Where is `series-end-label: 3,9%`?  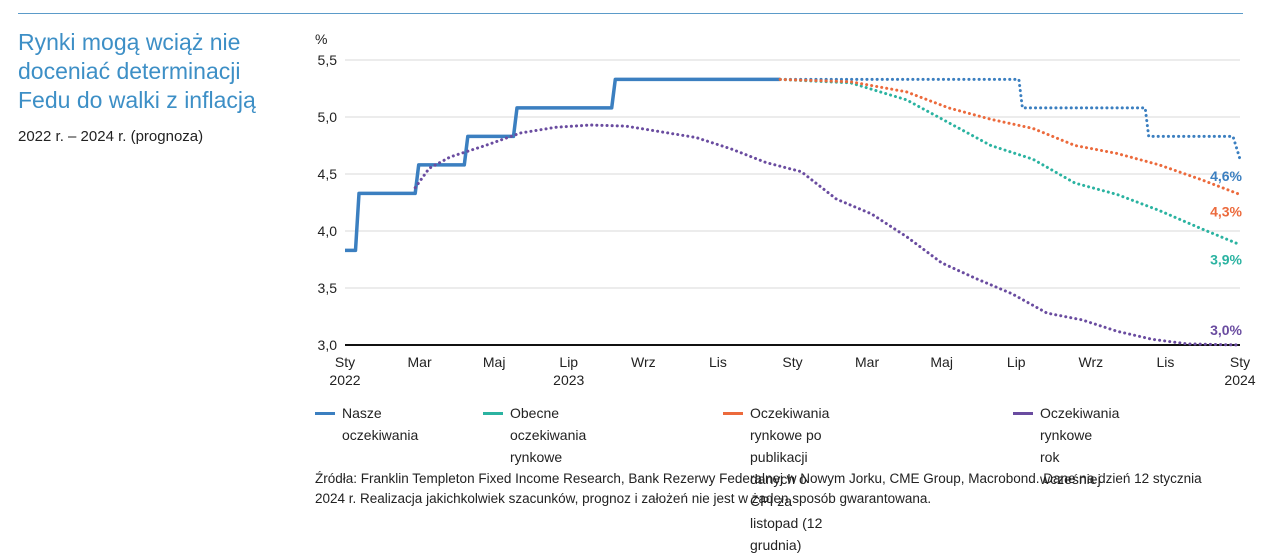 series-end-label: 3,9% is located at coordinates (1226, 260).